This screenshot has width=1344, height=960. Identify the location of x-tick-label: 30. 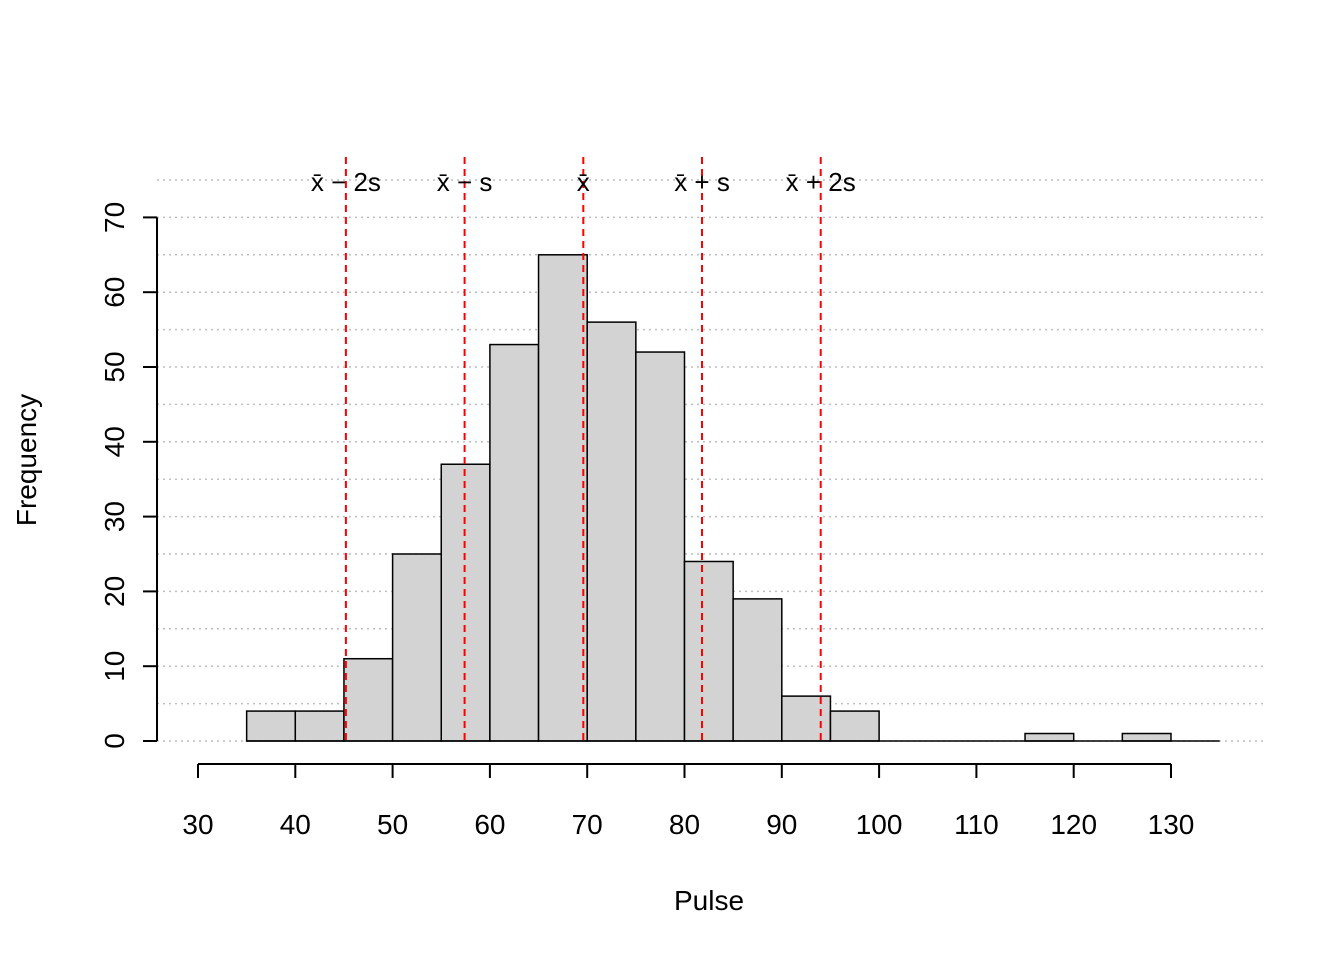
(197, 824).